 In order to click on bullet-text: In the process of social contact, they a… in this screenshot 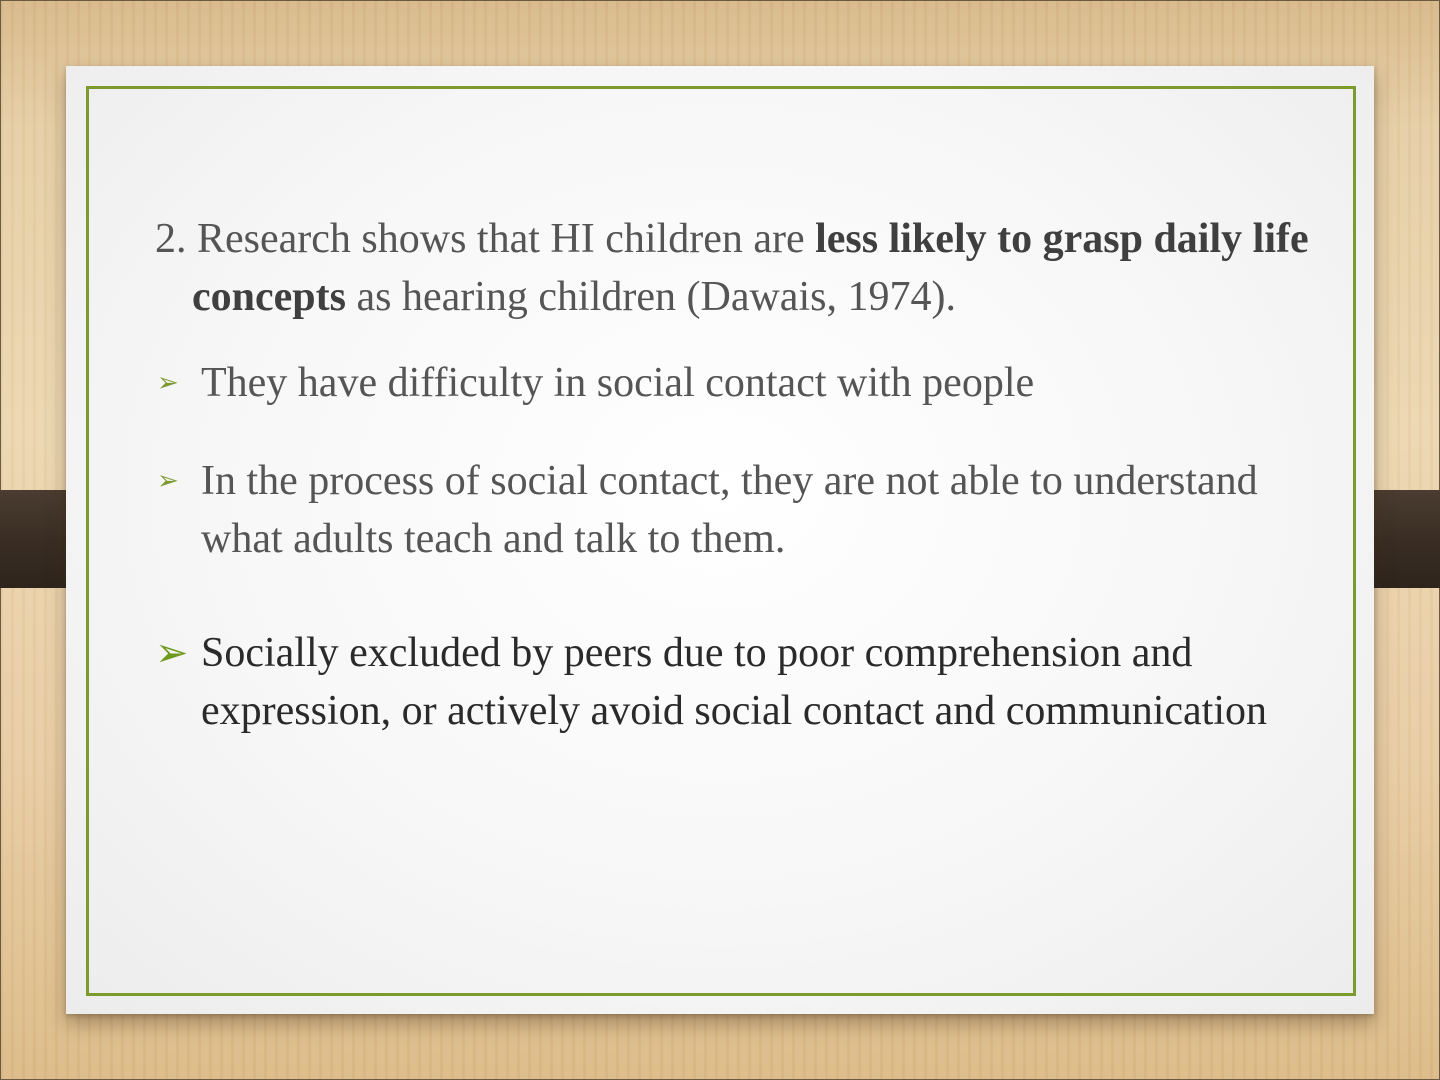, I will do `click(729, 510)`.